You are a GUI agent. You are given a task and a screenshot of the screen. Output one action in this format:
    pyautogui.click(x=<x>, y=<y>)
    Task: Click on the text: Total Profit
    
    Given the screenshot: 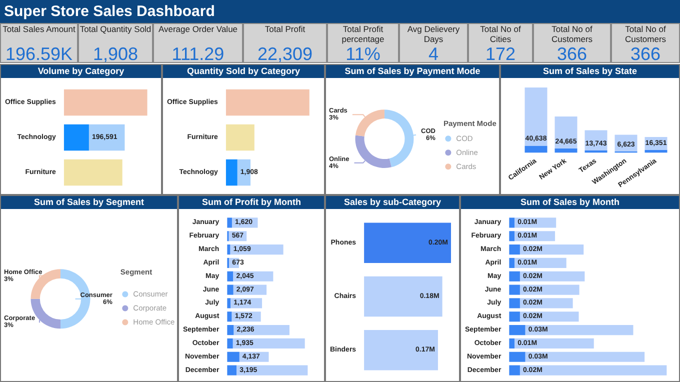 What is the action you would take?
    pyautogui.click(x=285, y=30)
    